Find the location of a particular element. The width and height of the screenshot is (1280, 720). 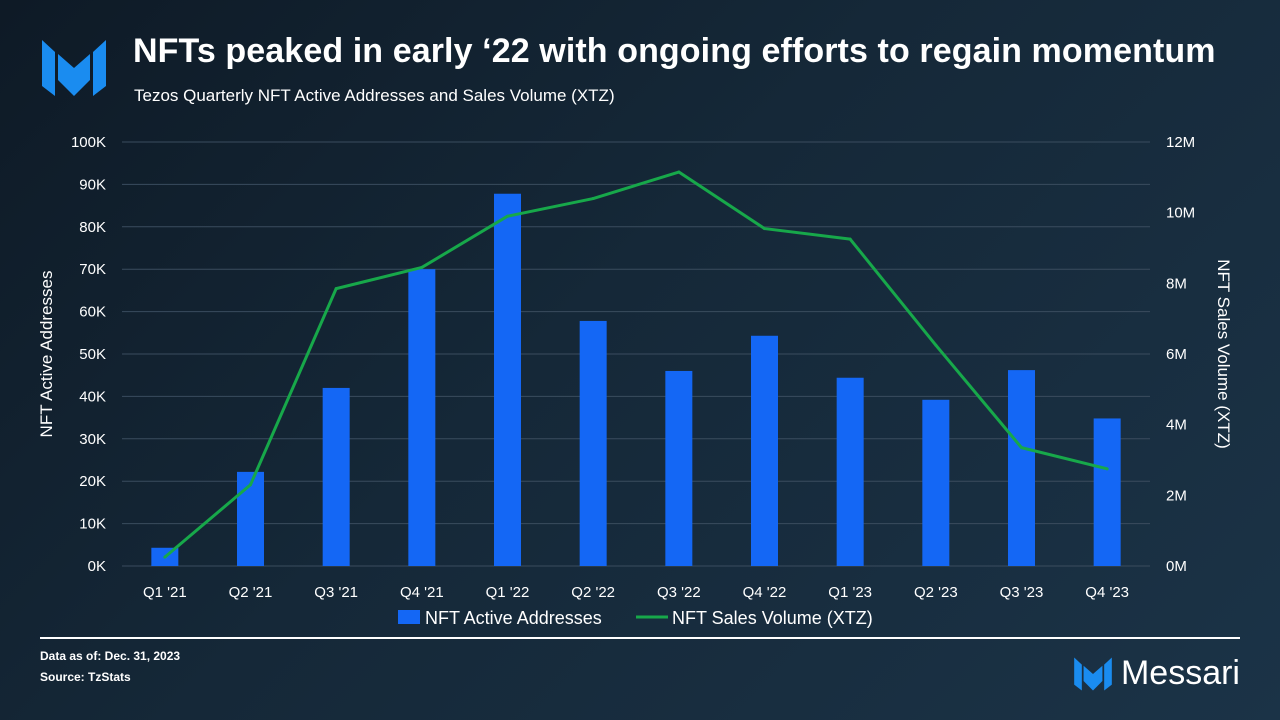

x-axis-tick-label: Q4 '22 is located at coordinates (765, 592).